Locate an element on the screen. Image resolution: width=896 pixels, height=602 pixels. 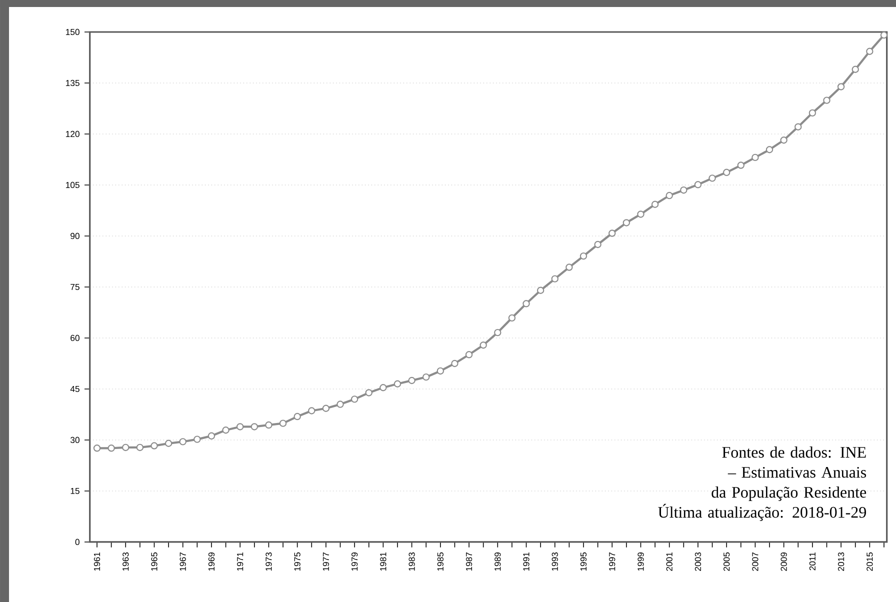
x-tick-label: 1987 is located at coordinates (469, 561).